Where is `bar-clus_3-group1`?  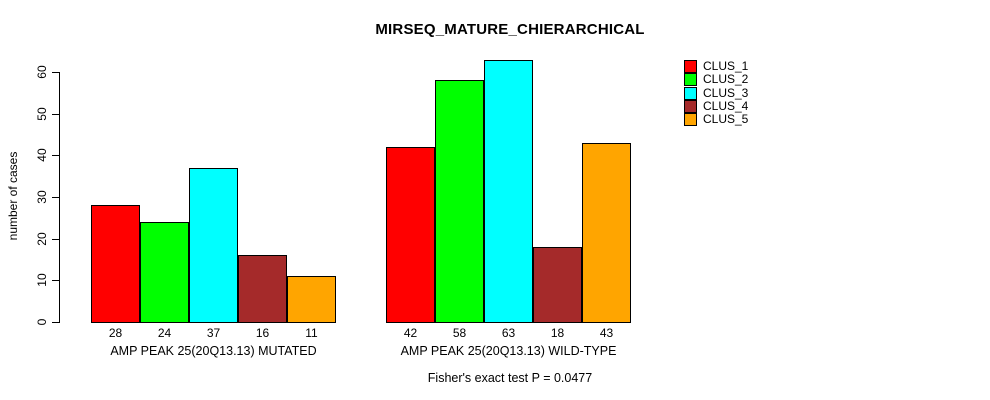 bar-clus_3-group1 is located at coordinates (213, 245).